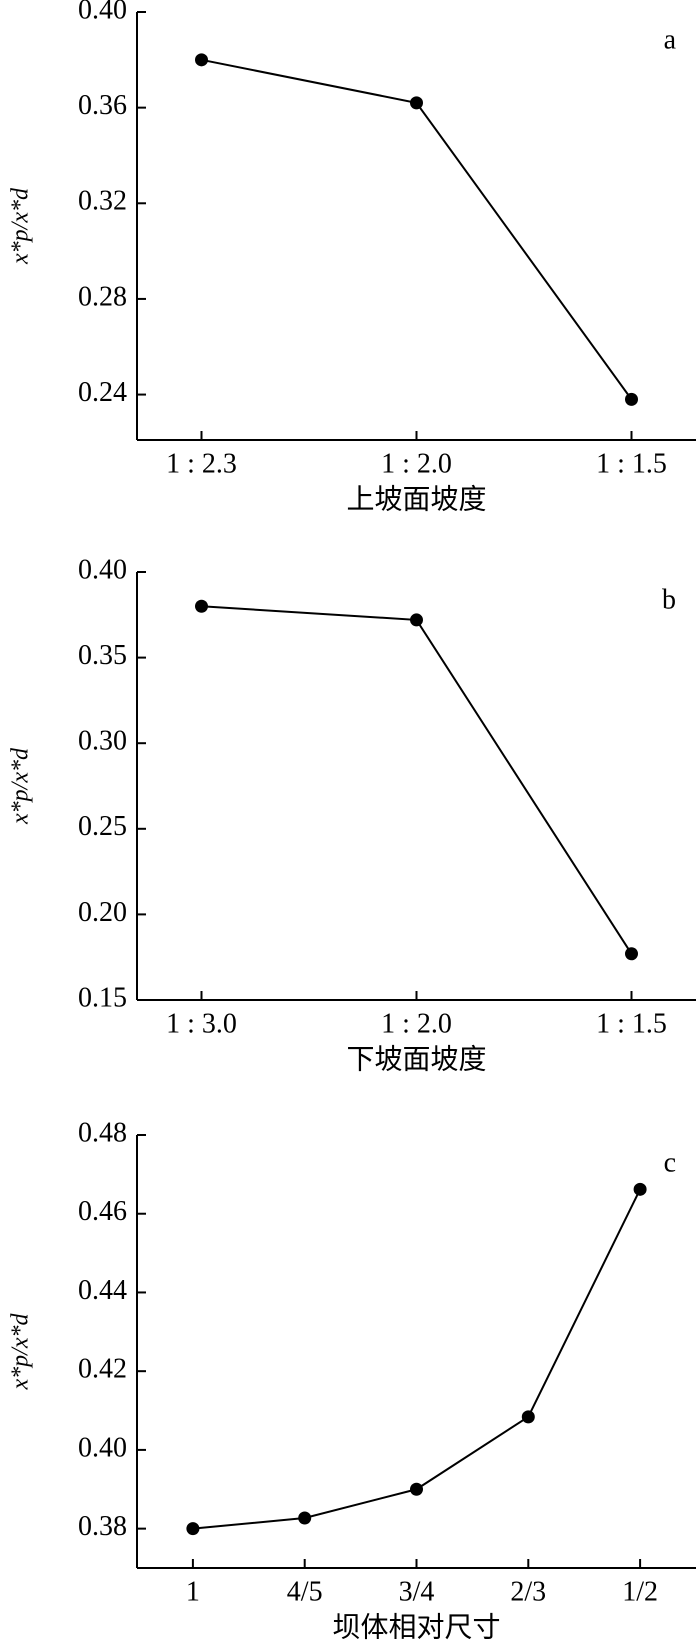 This screenshot has width=700, height=1643. I want to click on y-tick-label: 0.15, so click(102, 997).